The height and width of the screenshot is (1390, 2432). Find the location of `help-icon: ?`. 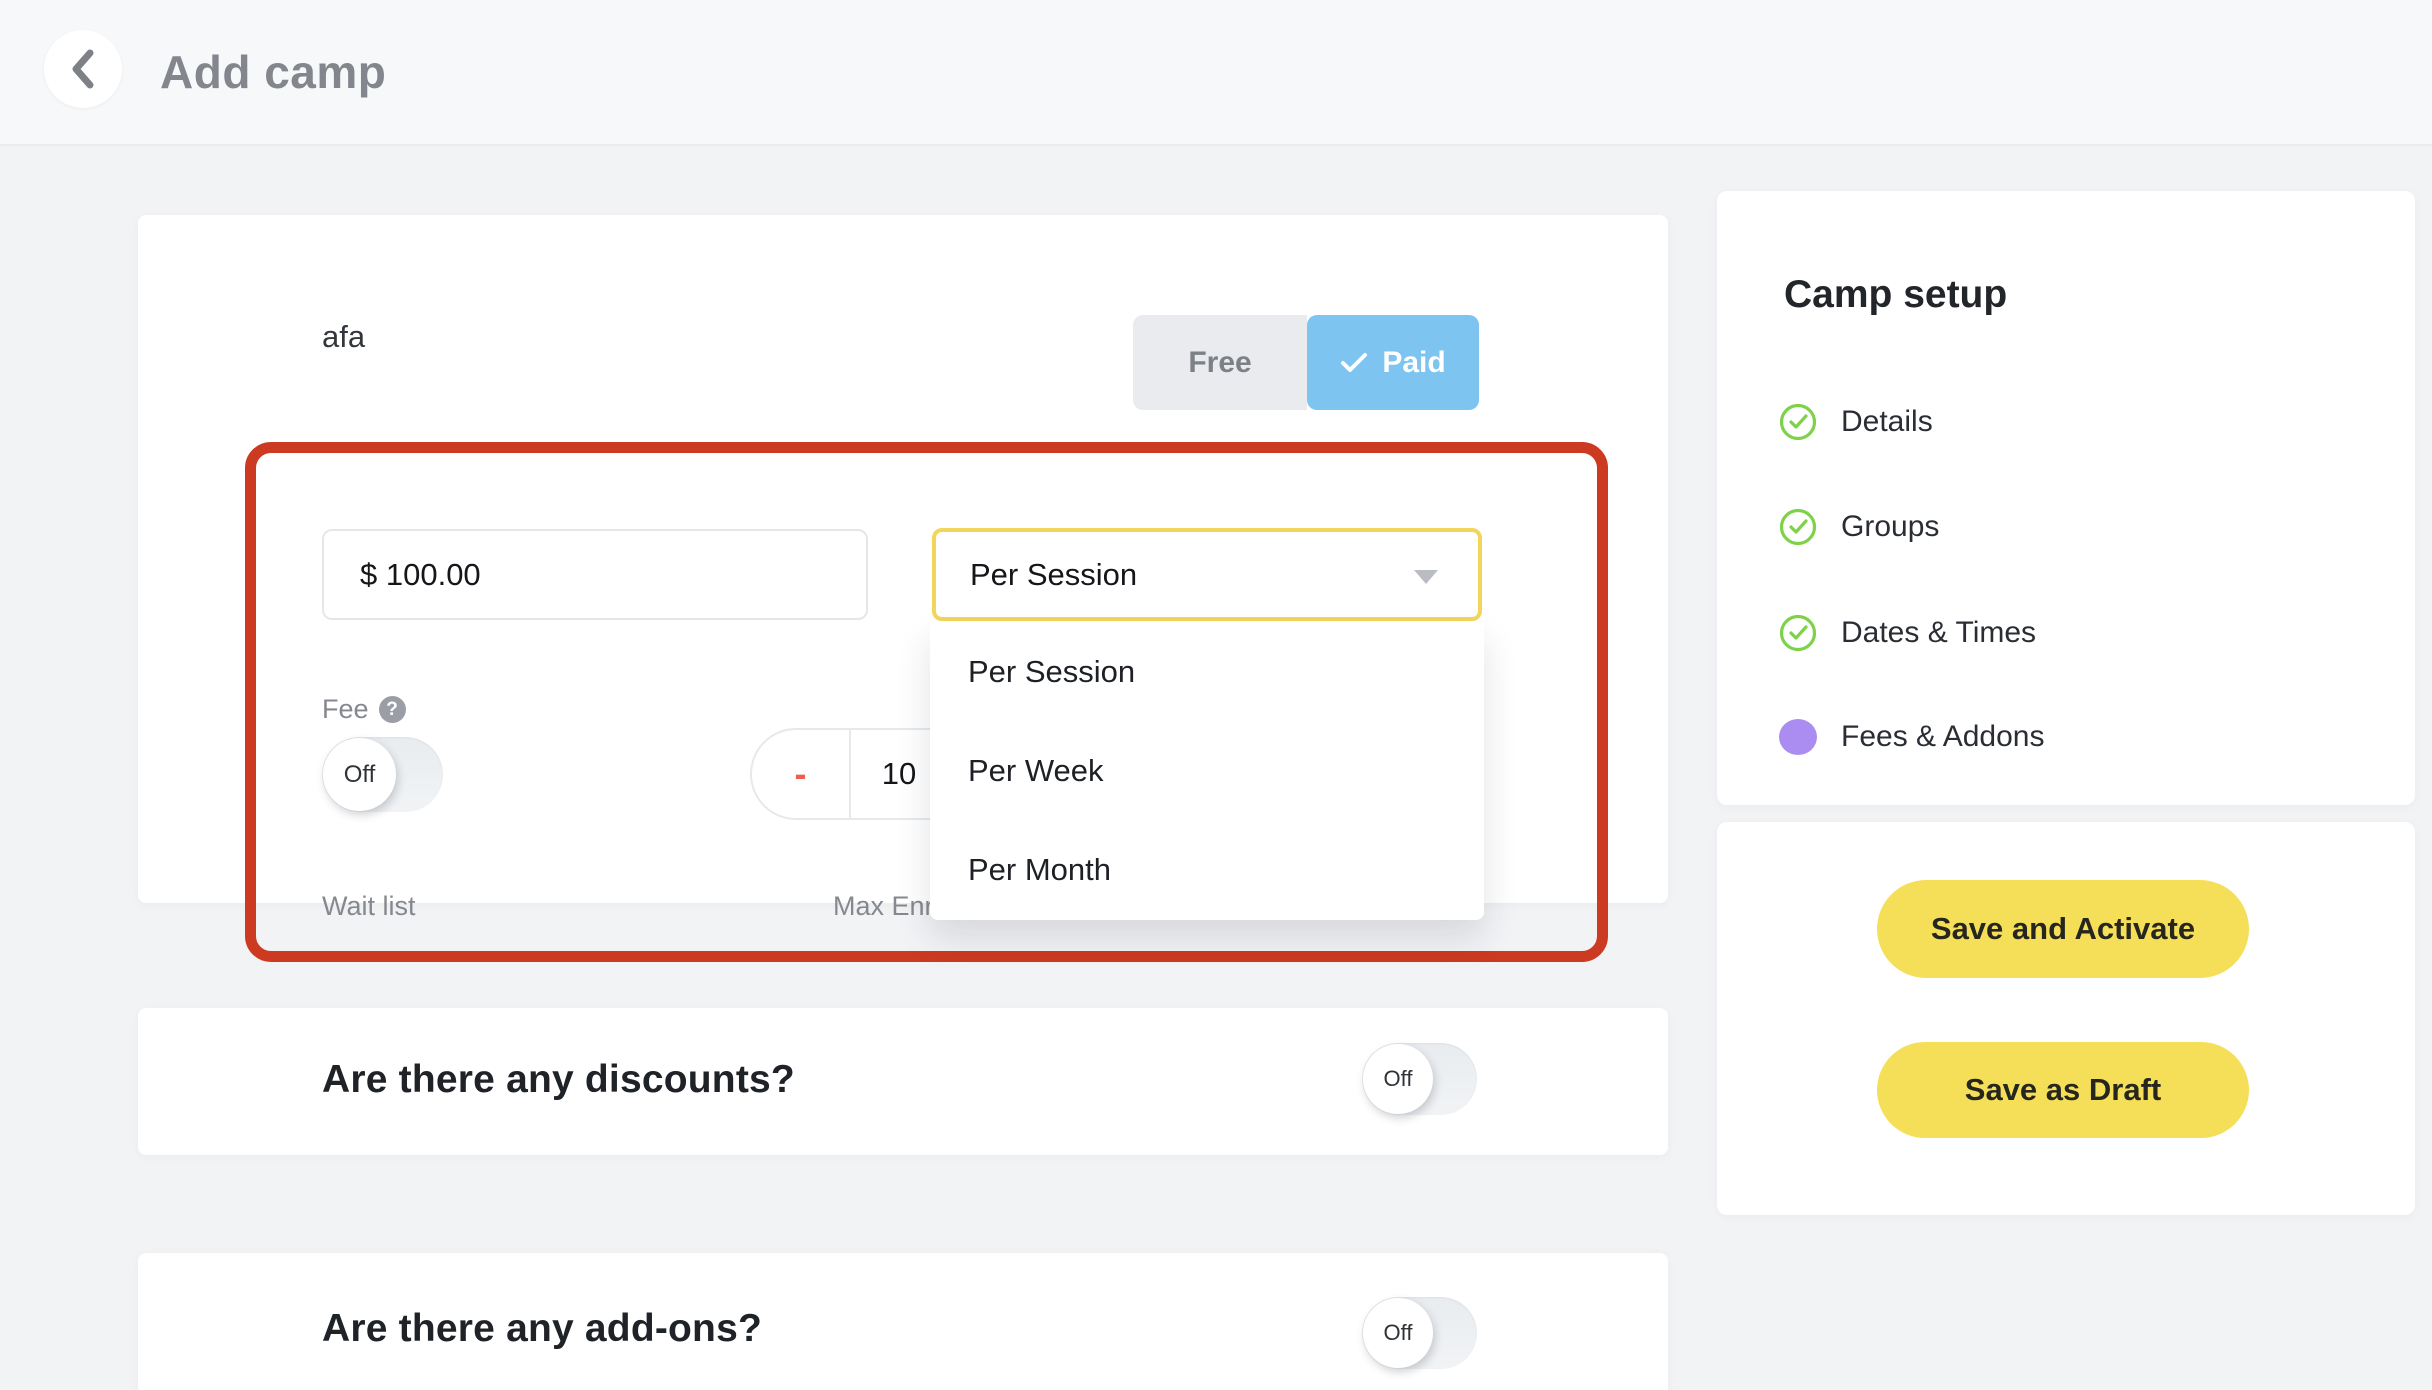

help-icon: ? is located at coordinates (392, 709).